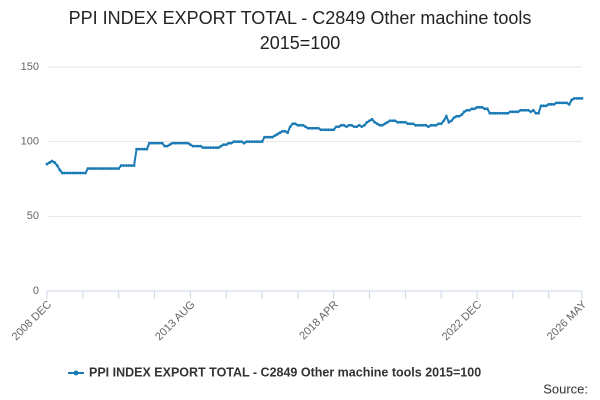 Image resolution: width=600 pixels, height=400 pixels. I want to click on legend-marker, so click(76, 373).